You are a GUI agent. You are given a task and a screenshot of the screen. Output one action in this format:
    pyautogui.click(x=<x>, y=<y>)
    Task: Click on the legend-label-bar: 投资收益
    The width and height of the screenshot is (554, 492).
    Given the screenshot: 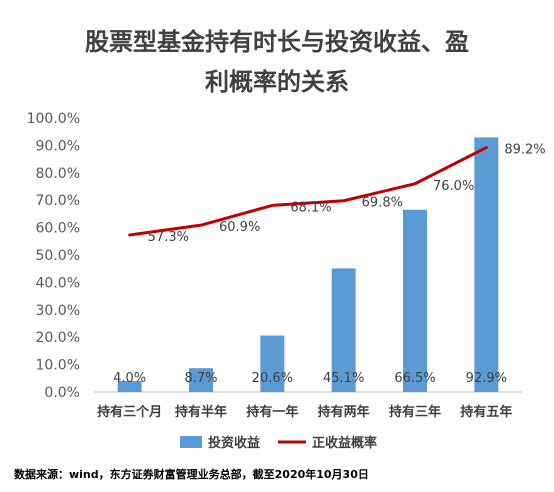 What is the action you would take?
    pyautogui.click(x=234, y=443)
    